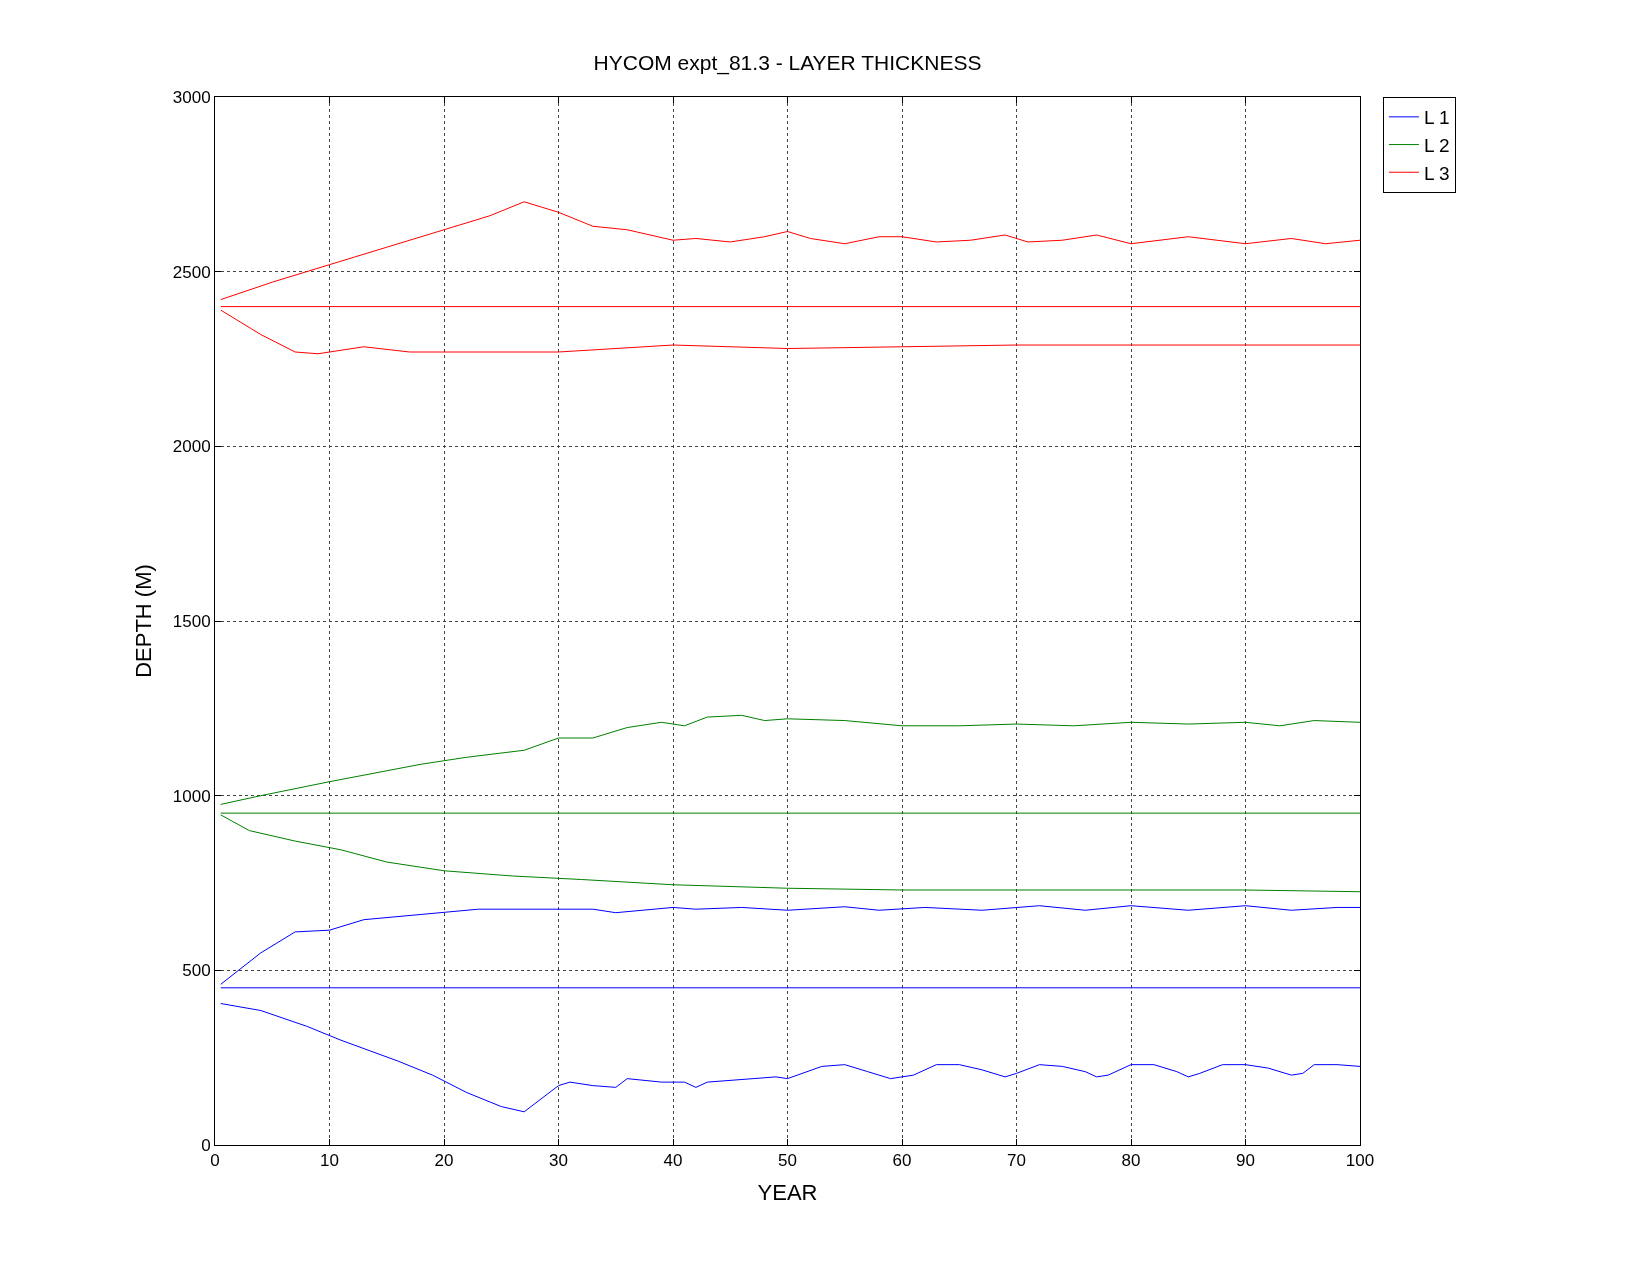  Describe the element at coordinates (1360, 1161) in the screenshot. I see `x-tick-label: 100` at that location.